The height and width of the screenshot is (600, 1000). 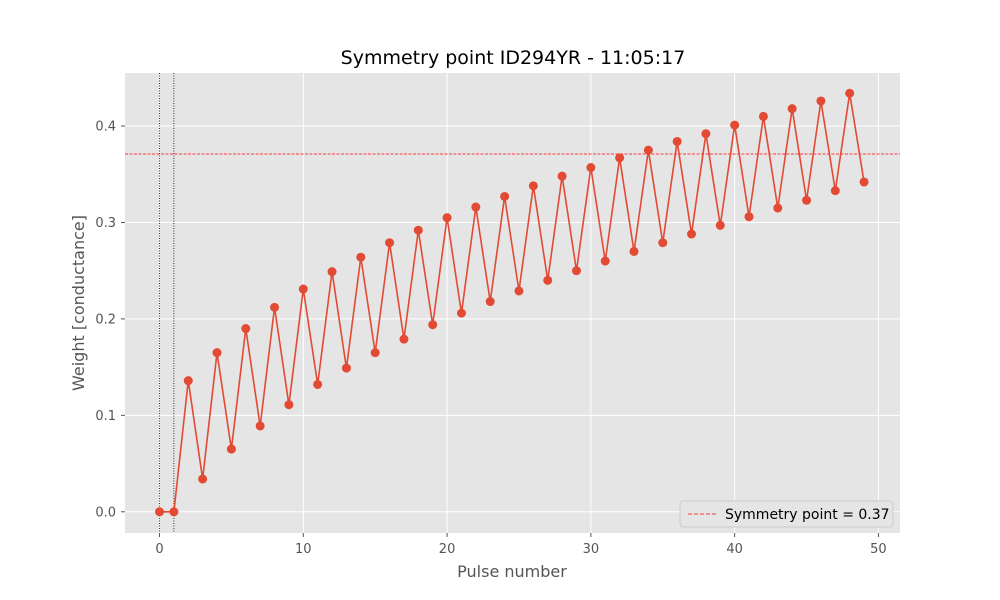 What do you see at coordinates (159, 549) in the screenshot?
I see `x-tick-label: 0` at bounding box center [159, 549].